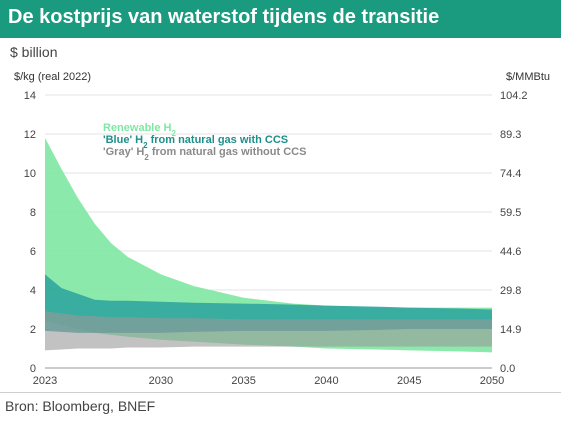  What do you see at coordinates (161, 381) in the screenshot?
I see `x-tick-label: 2030` at bounding box center [161, 381].